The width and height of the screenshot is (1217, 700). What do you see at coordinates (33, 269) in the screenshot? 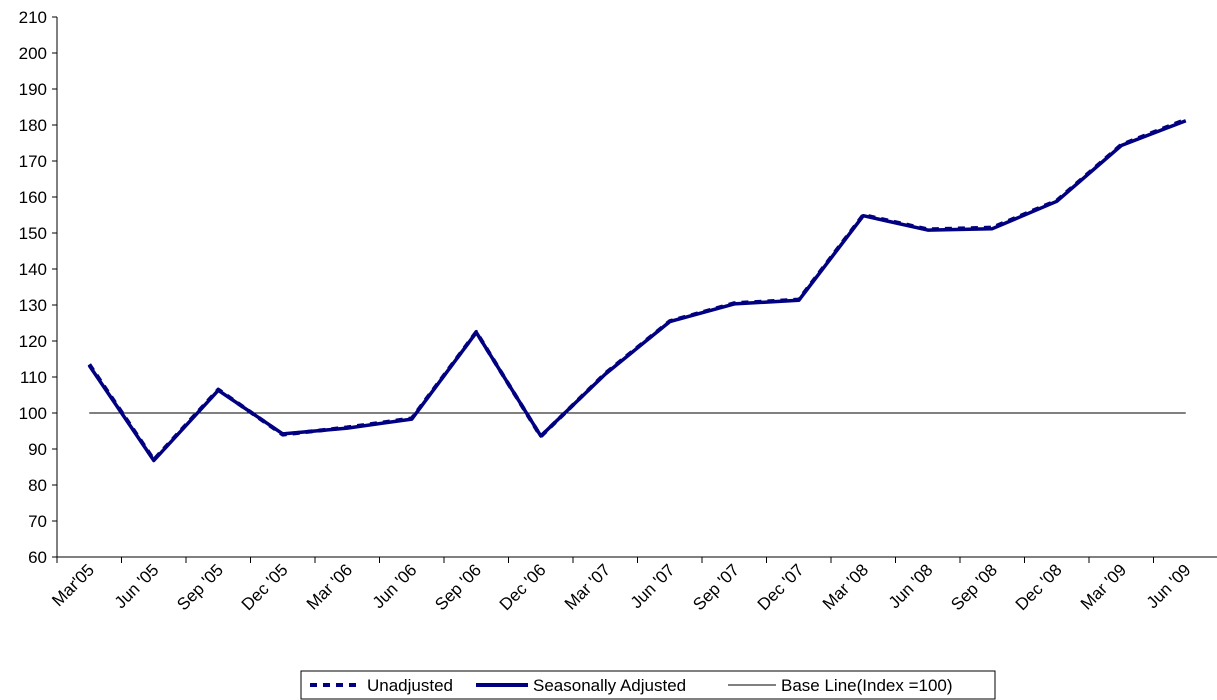
I see `y-tick-label: 140` at bounding box center [33, 269].